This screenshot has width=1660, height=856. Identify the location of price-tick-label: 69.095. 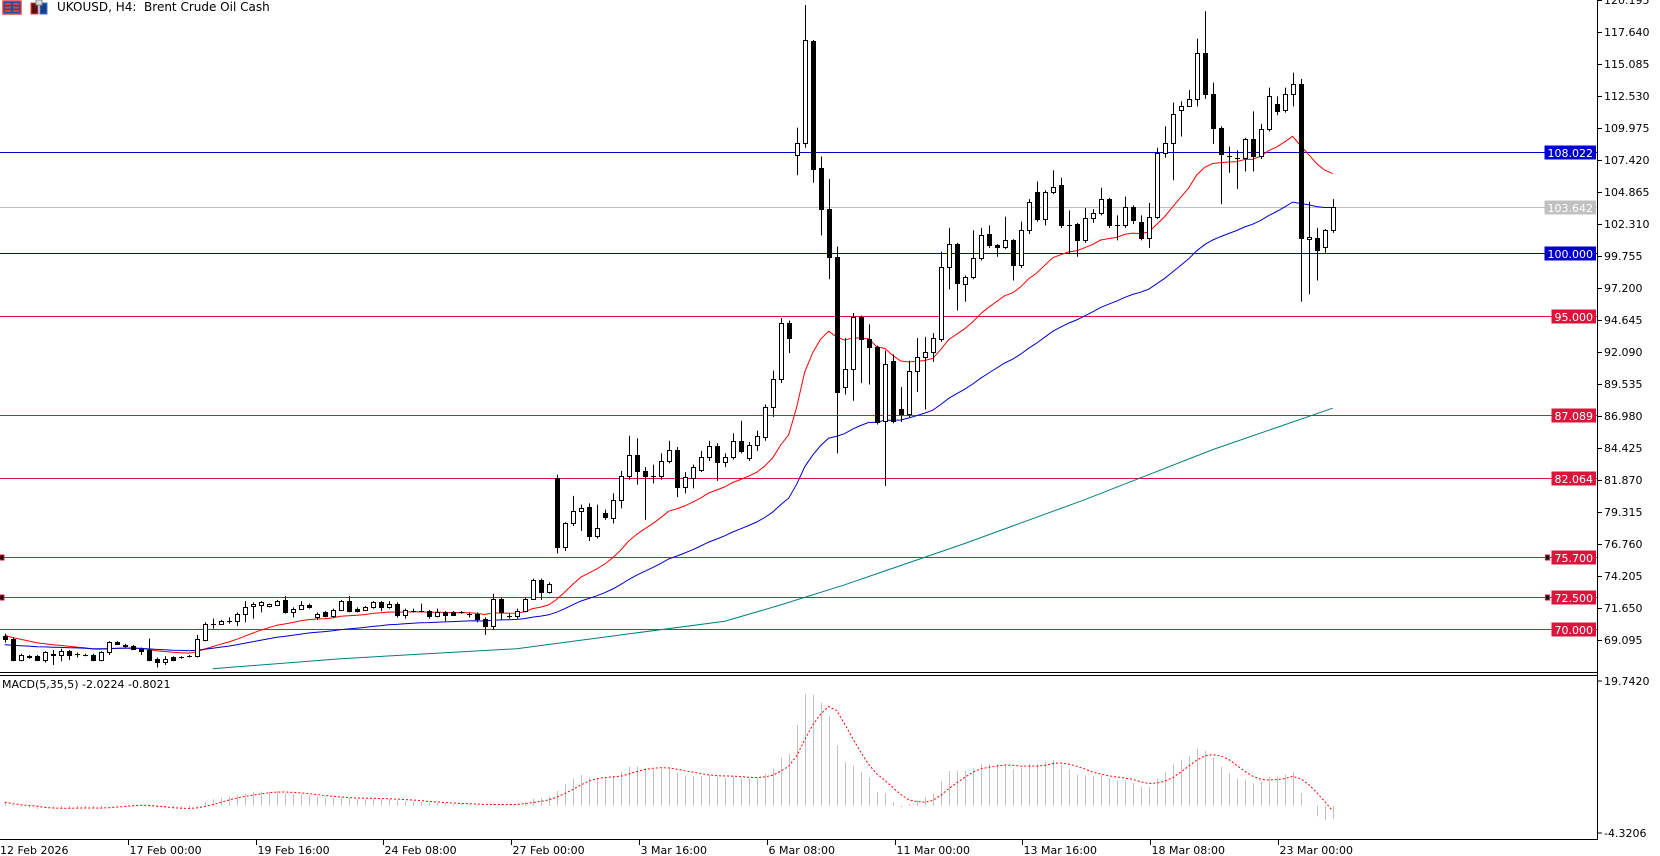
(1623, 640).